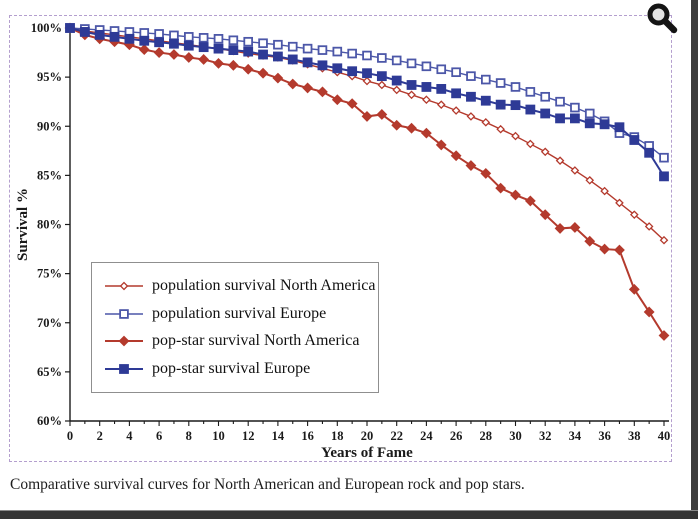 This screenshot has height=519, width=698. I want to click on svg-text: Survival %, so click(23, 224).